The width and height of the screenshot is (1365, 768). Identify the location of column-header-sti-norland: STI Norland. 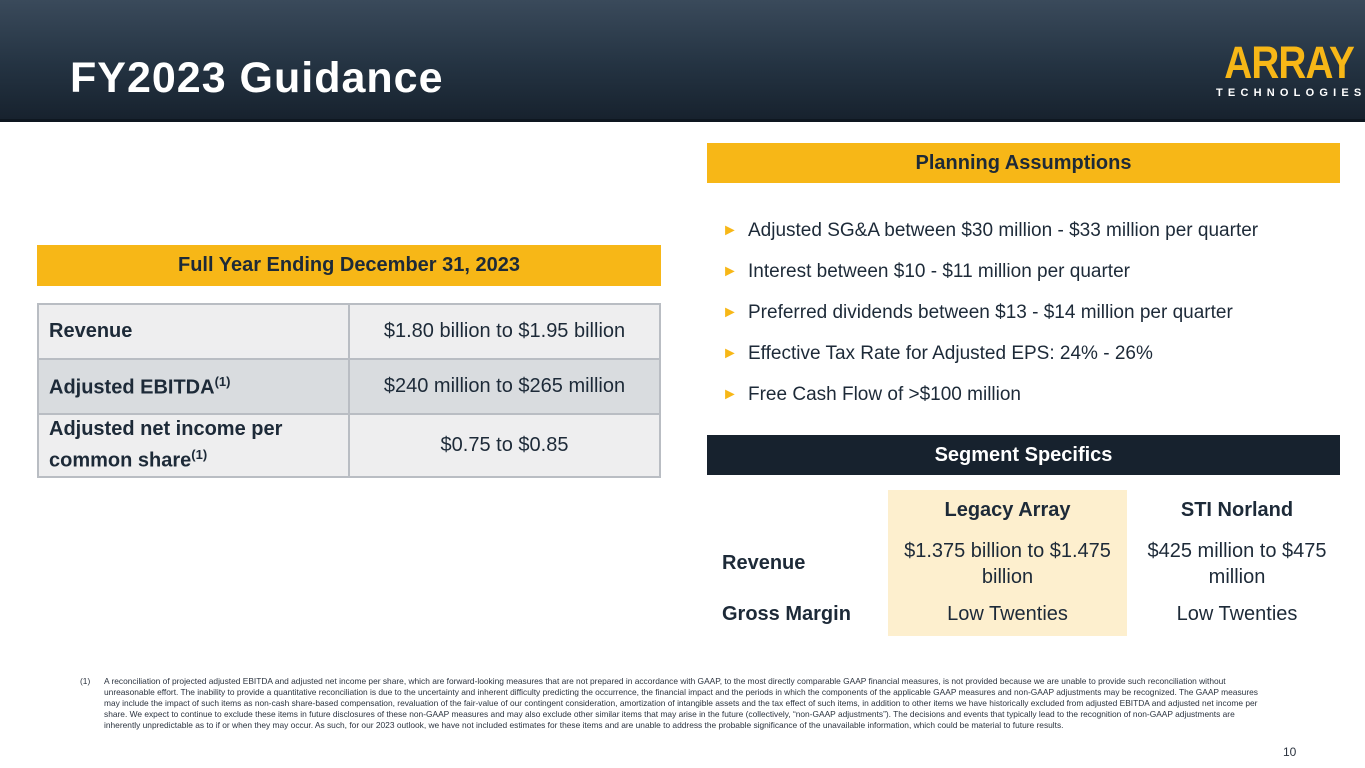
(1237, 510).